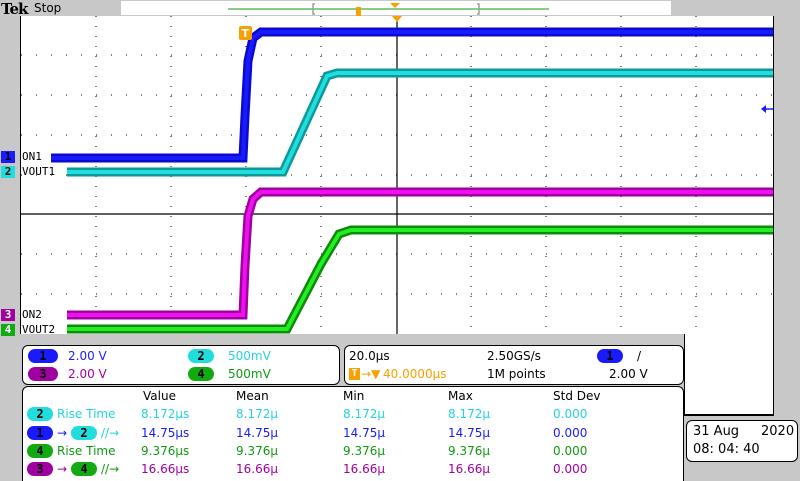  What do you see at coordinates (778, 431) in the screenshot?
I see `year: 2020` at bounding box center [778, 431].